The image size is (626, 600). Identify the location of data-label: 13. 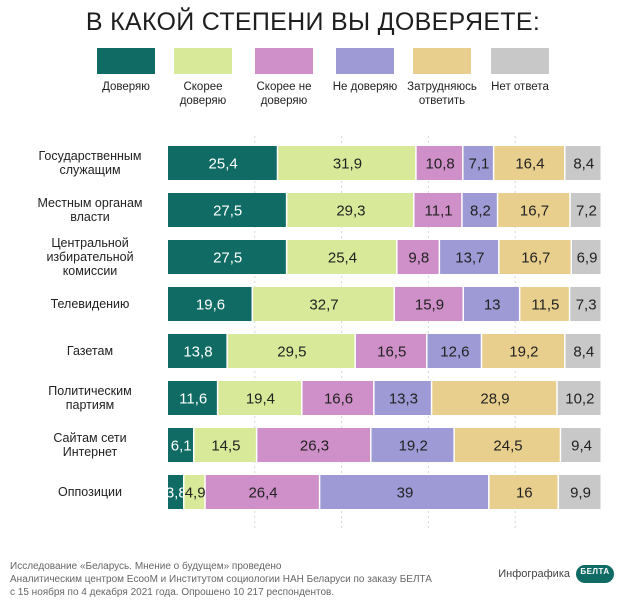
(492, 305).